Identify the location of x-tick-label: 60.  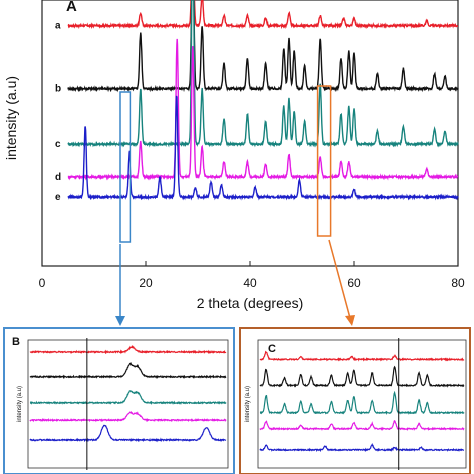
(354, 283).